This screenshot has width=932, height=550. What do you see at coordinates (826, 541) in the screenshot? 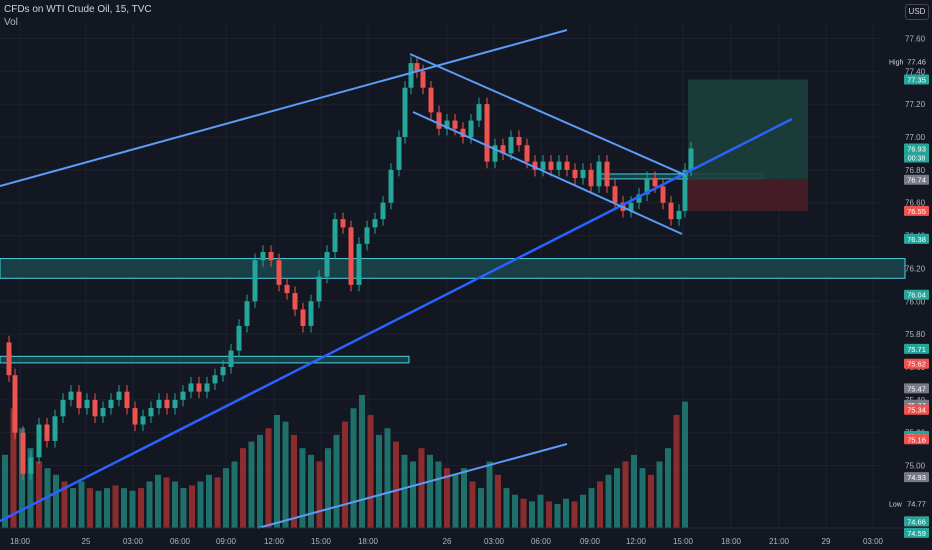
I see `x-tick-label: 29` at bounding box center [826, 541].